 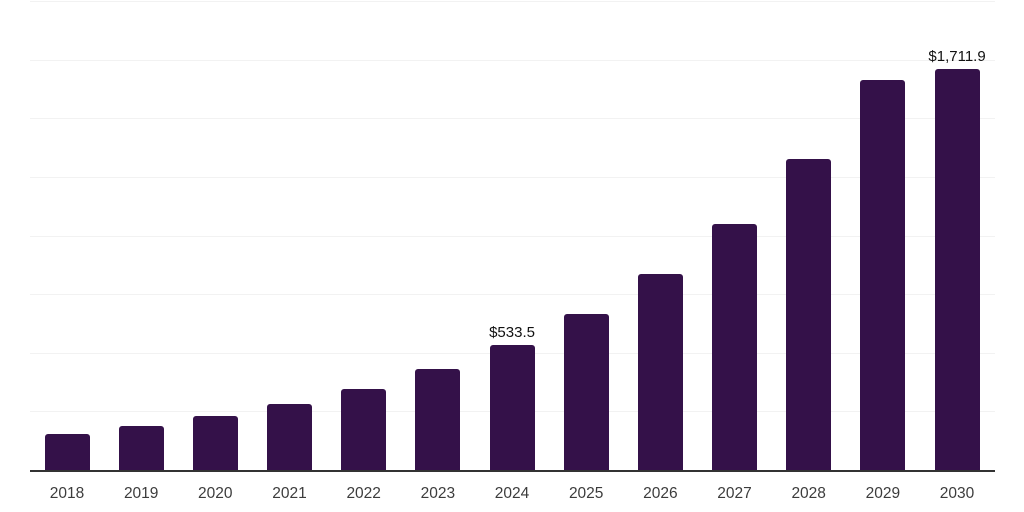 What do you see at coordinates (215, 493) in the screenshot?
I see `x-tick-label-2020: 2020` at bounding box center [215, 493].